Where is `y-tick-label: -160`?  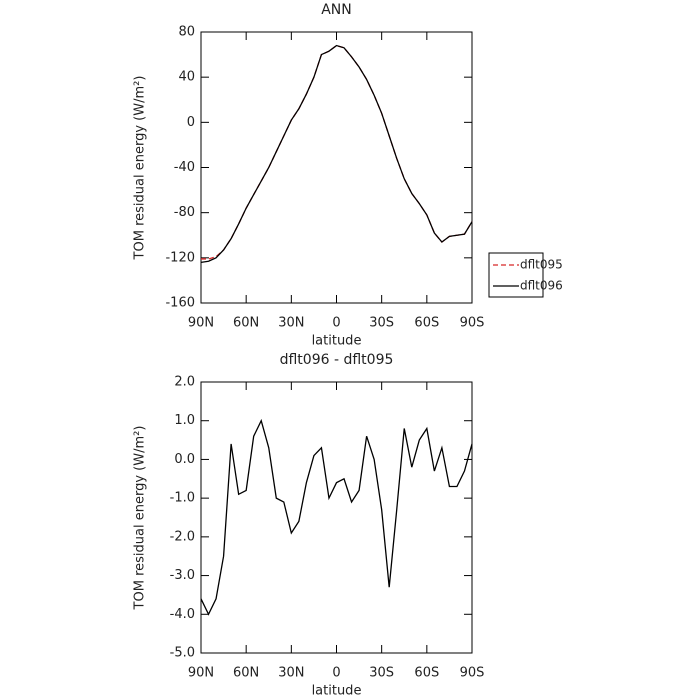 y-tick-label: -160 is located at coordinates (180, 303).